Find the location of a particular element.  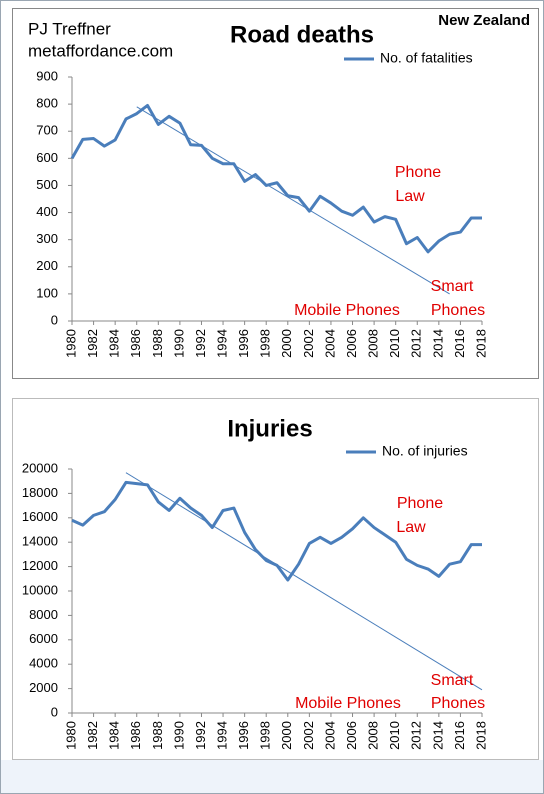

y-tick-label: 6000 is located at coordinates (43, 638).